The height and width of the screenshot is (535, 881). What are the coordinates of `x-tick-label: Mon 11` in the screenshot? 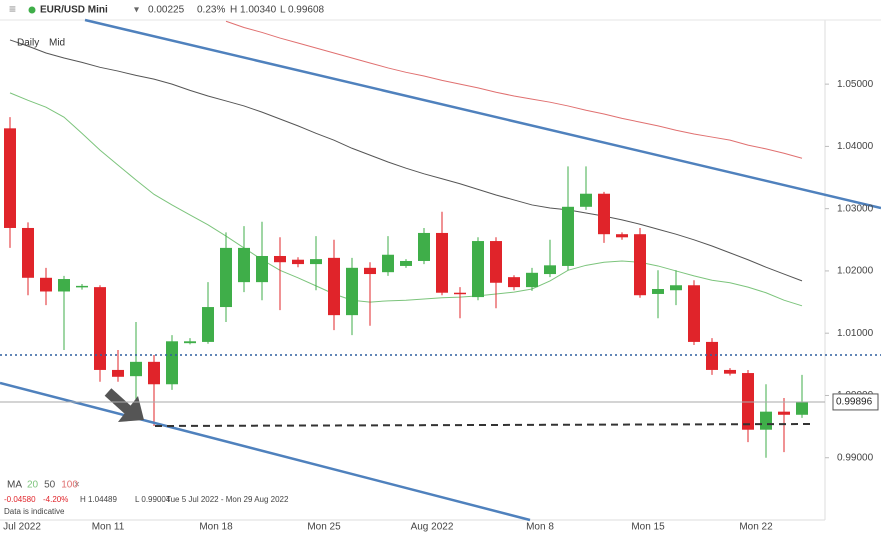 It's located at (108, 527).